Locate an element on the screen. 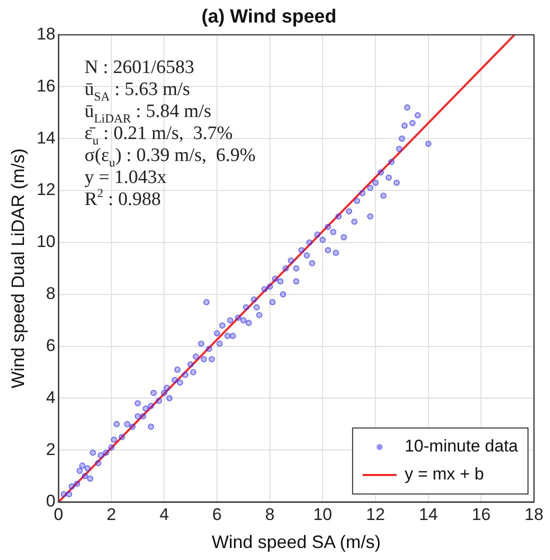  y-tick-label: 0 is located at coordinates (51, 501).